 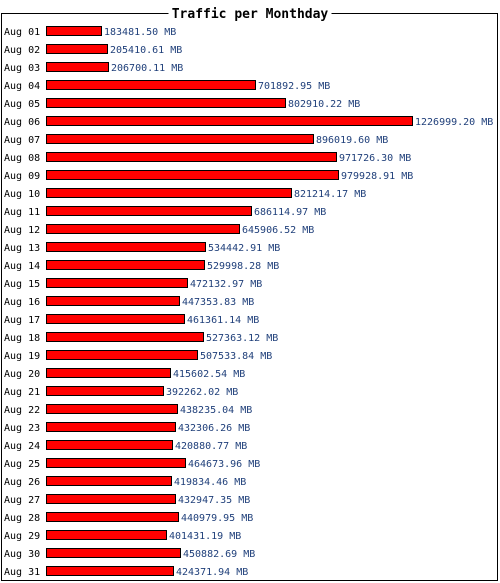 I want to click on day-label: Aug 09, so click(x=22, y=176).